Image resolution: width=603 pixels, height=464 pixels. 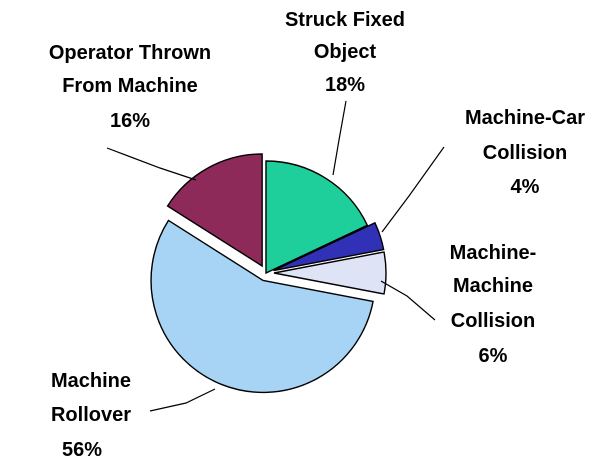 What do you see at coordinates (525, 118) in the screenshot?
I see `label-machine-car-line1: Machine-Car` at bounding box center [525, 118].